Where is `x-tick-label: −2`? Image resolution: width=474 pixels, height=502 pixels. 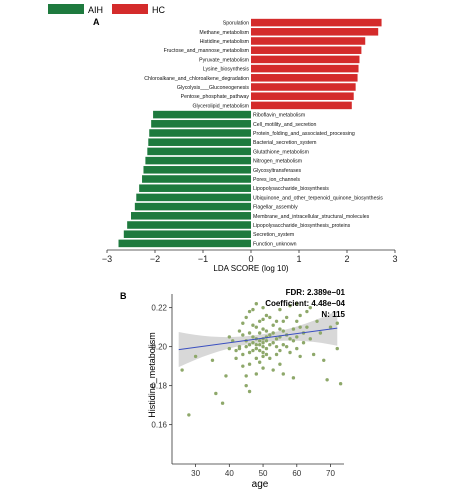
x-tick-label: −2 is located at coordinates (155, 259).